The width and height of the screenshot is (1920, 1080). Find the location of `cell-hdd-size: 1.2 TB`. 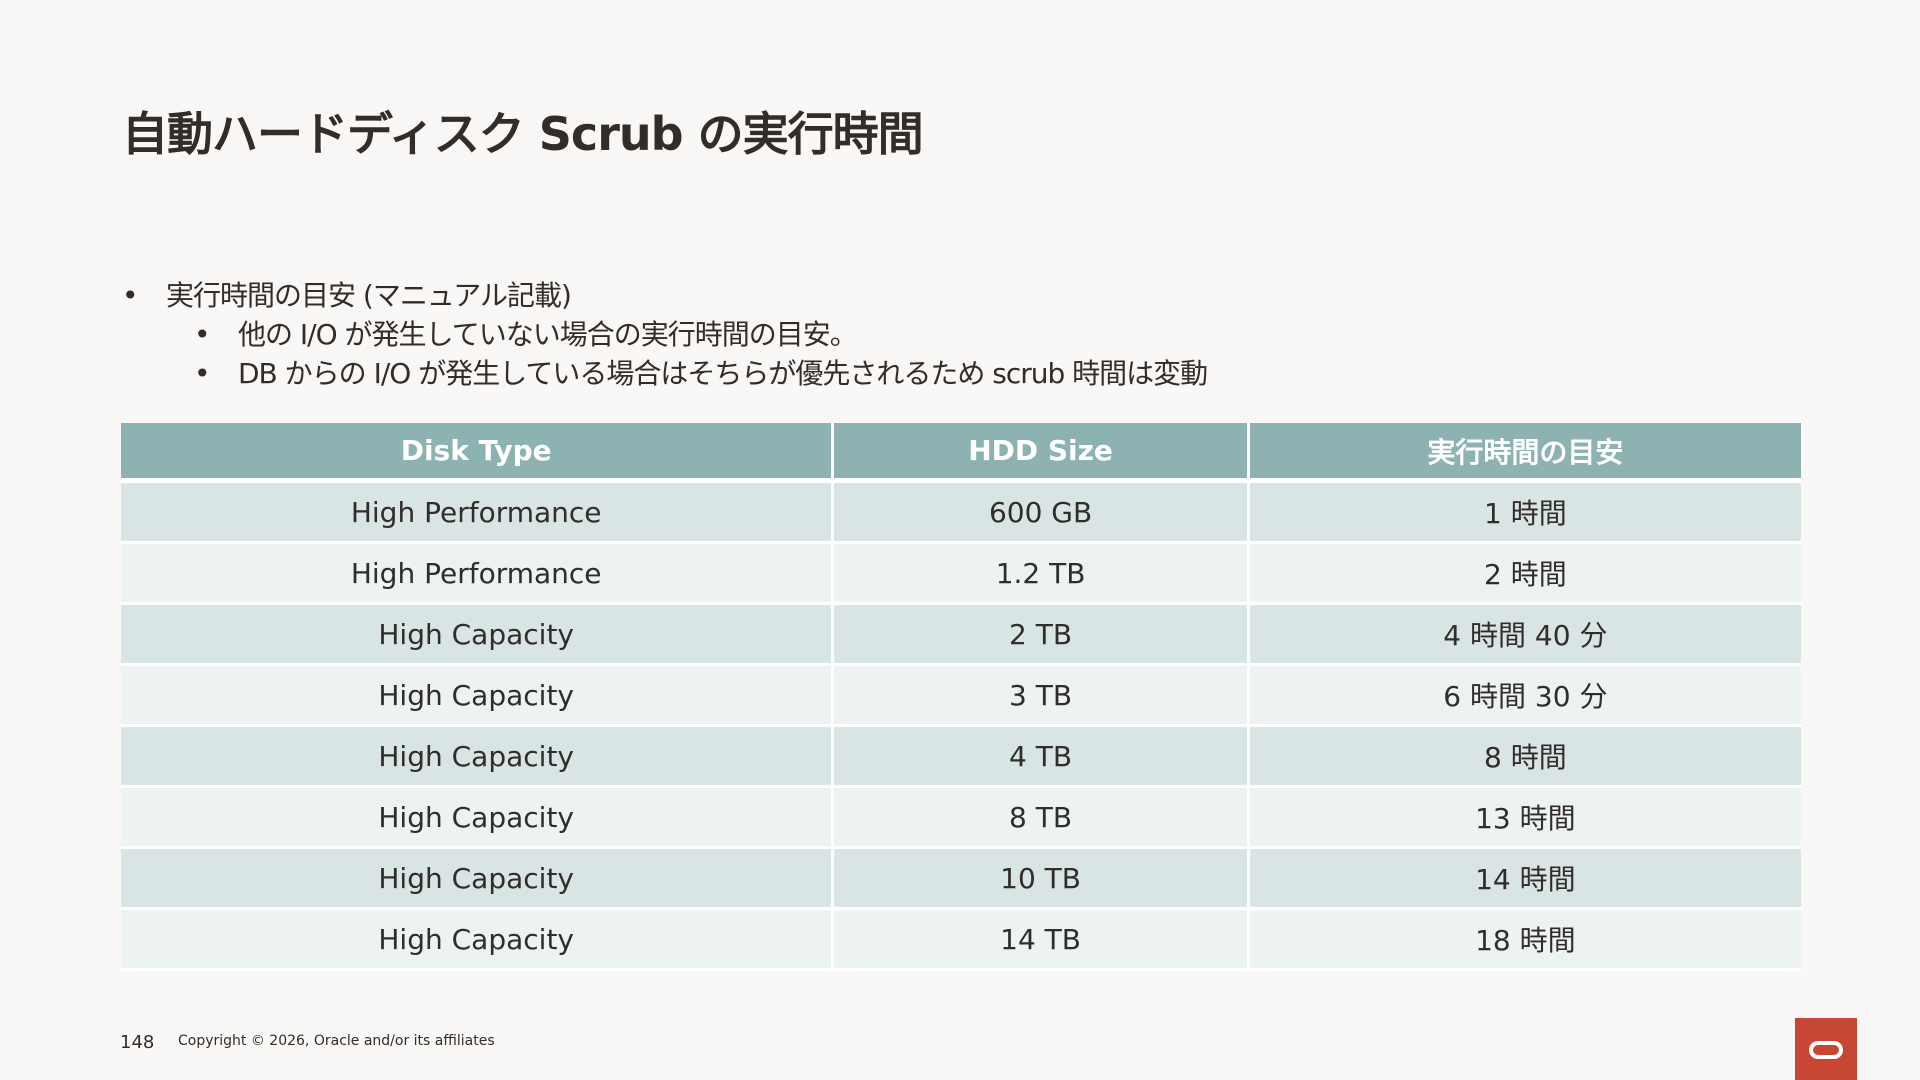

cell-hdd-size: 1.2 TB is located at coordinates (1042, 574).